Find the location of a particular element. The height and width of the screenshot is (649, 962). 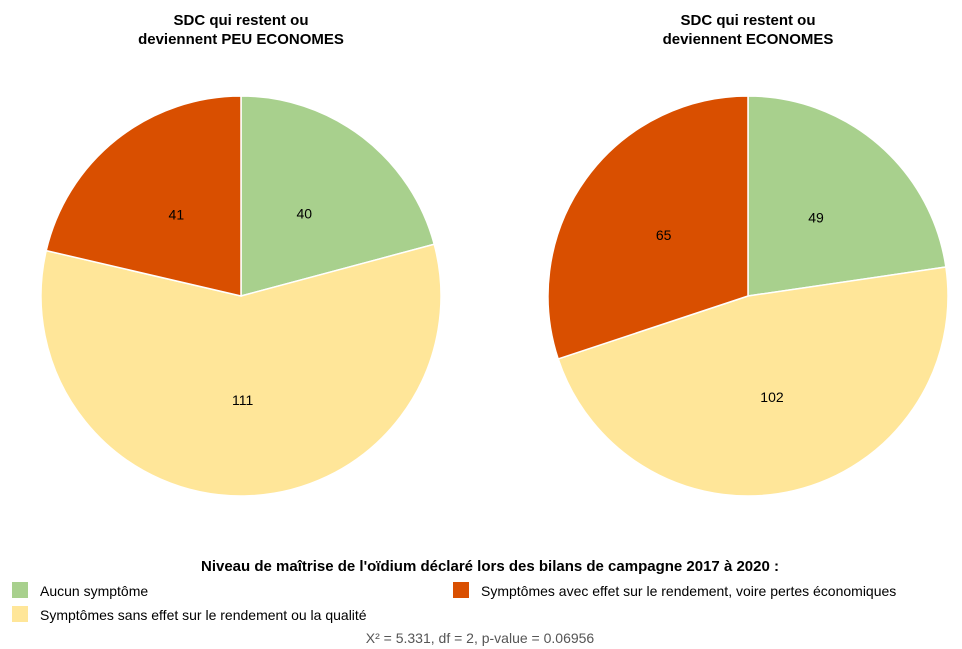

pie-slice-sans-effet is located at coordinates (753, 381).